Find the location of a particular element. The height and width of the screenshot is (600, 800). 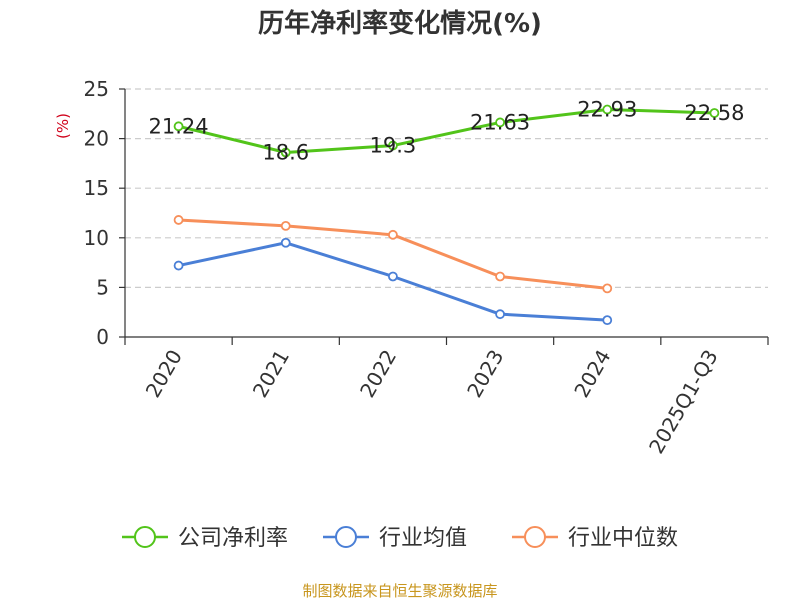

y-tick-label: 25 is located at coordinates (96, 89).